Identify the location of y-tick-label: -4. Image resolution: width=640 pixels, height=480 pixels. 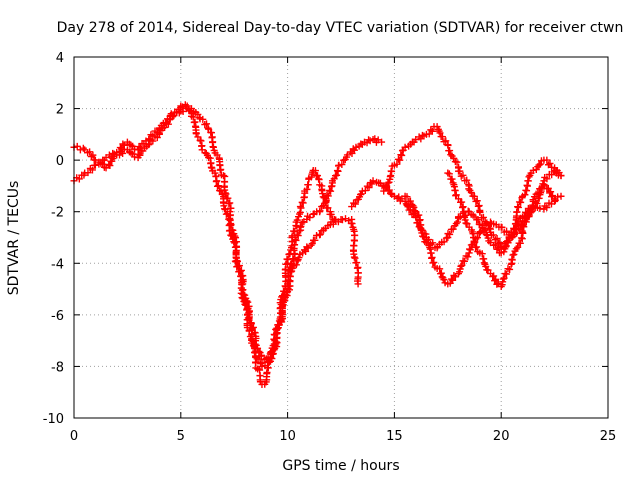
(57, 264).